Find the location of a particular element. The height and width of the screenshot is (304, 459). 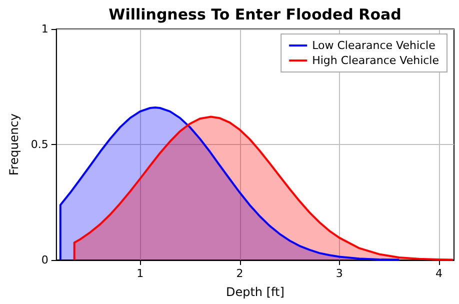

legend-label: High Clearance Vehicle is located at coordinates (376, 60).